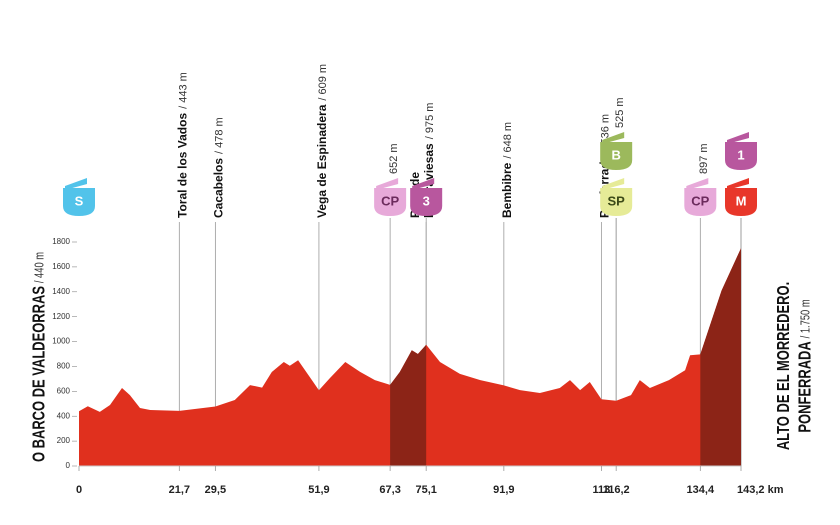  I want to click on waypoint-elevation: / 478 m, so click(219, 135).